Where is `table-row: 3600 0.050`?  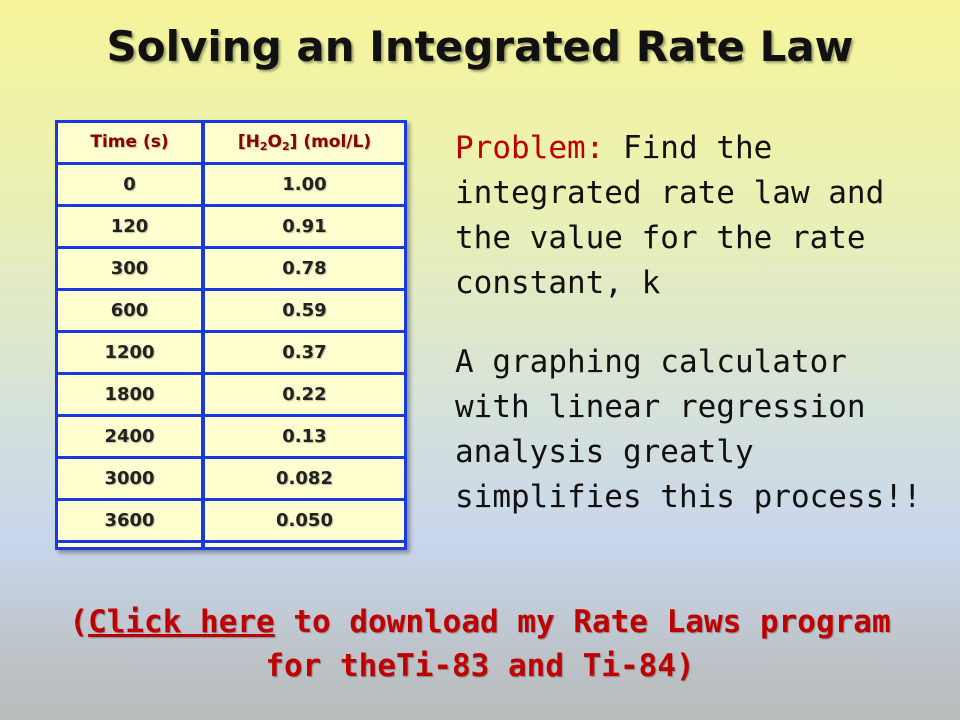 table-row: 3600 0.050 is located at coordinates (231, 522).